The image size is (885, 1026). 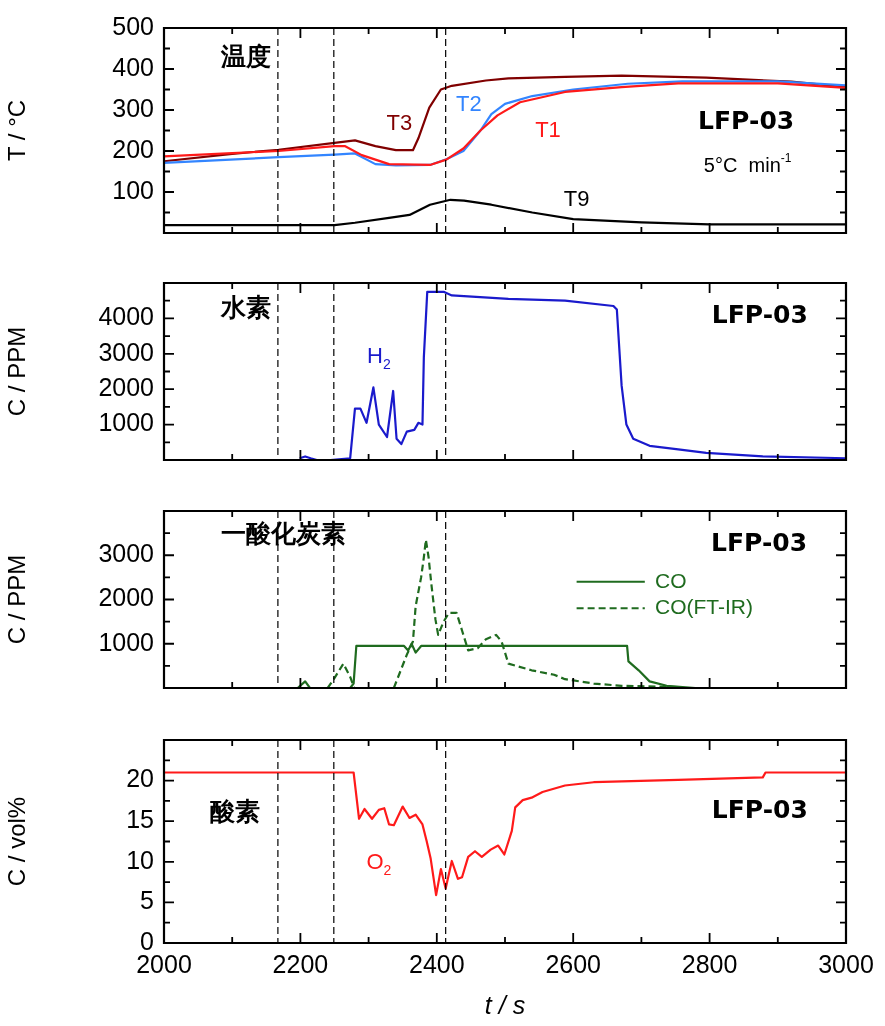 What do you see at coordinates (671, 580) in the screenshot?
I see `legend-label: CO` at bounding box center [671, 580].